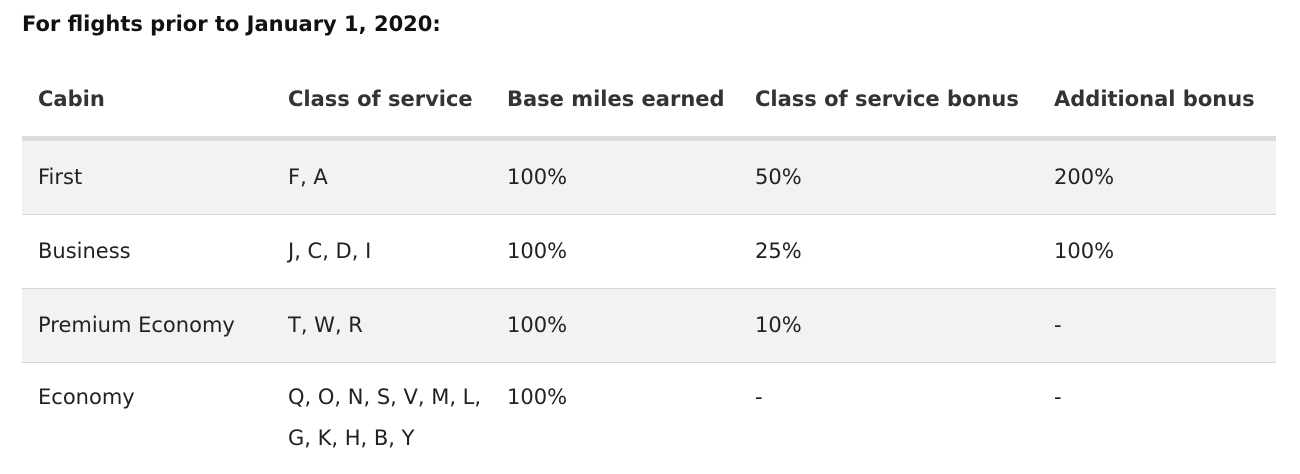  What do you see at coordinates (231, 24) in the screenshot?
I see `heading: For flights prior to January 1, 2020:` at bounding box center [231, 24].